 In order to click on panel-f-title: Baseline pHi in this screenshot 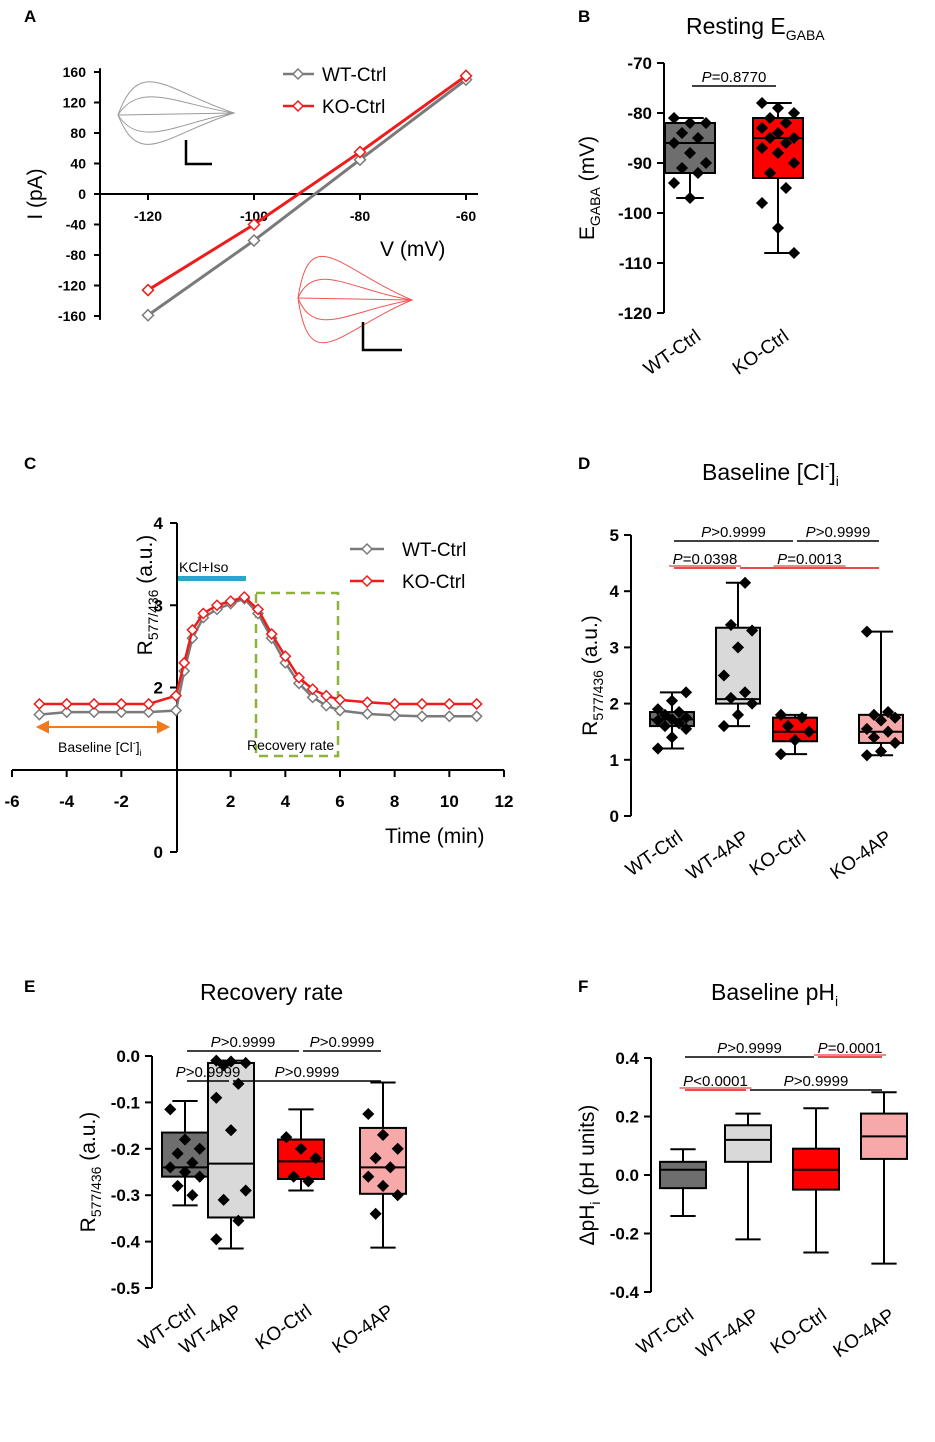, I will do `click(774, 994)`.